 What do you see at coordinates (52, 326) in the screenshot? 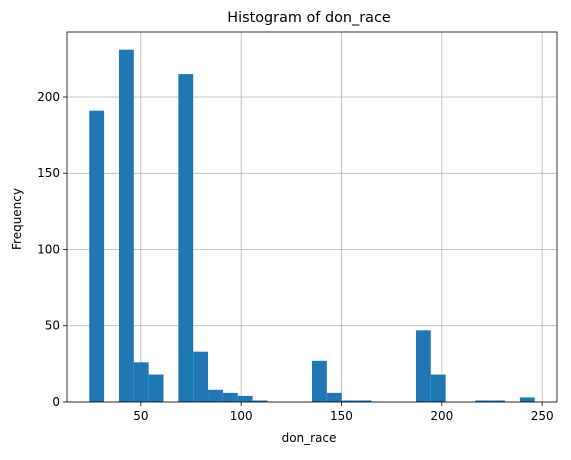
I see `y-tick-label: 50` at bounding box center [52, 326].